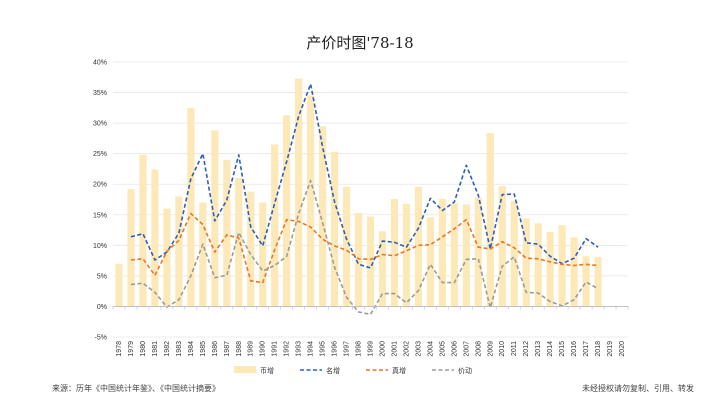  I want to click on x-tick-label: 2007, so click(466, 349).